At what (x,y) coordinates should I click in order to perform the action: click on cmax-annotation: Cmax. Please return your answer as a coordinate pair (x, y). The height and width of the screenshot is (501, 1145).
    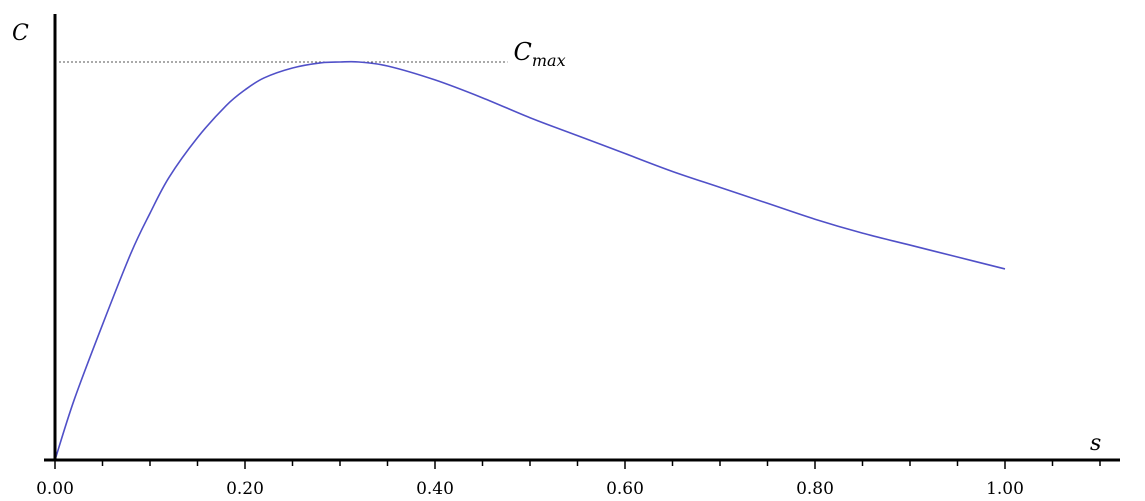
    Looking at the image, I should click on (540, 54).